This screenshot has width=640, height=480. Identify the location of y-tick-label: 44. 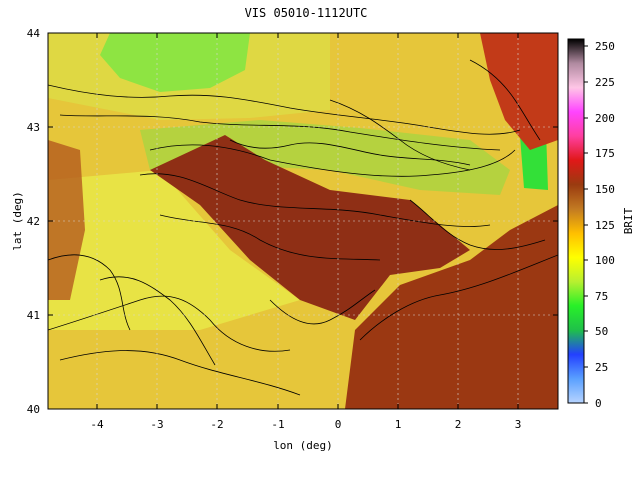
(34, 33).